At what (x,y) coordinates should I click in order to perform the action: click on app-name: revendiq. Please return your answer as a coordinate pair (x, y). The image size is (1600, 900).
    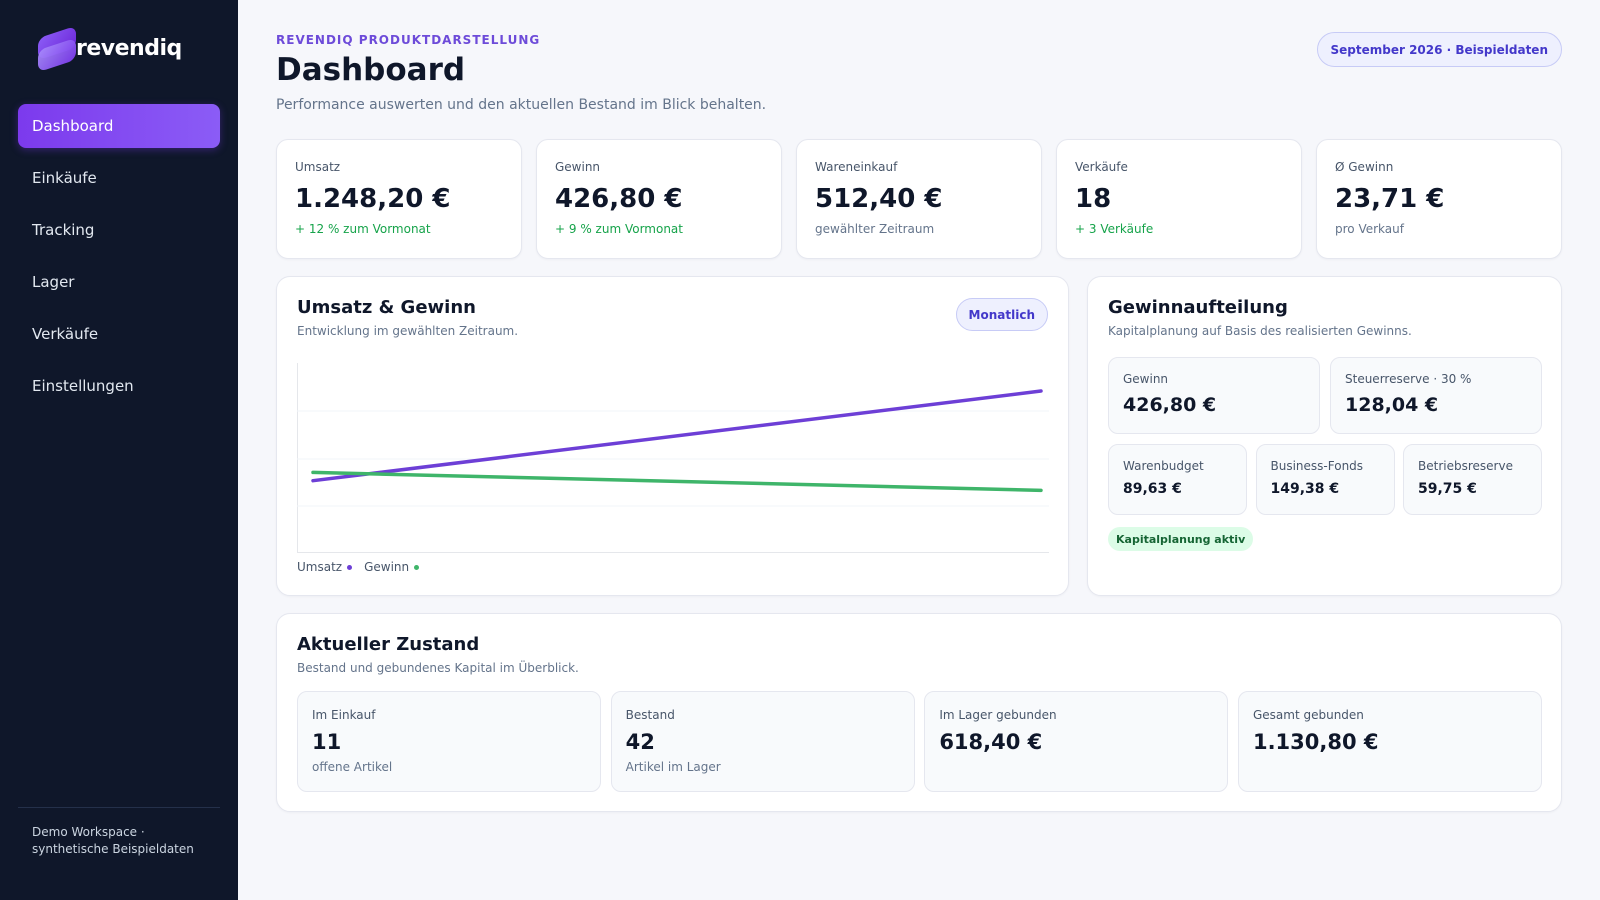
    Looking at the image, I should click on (129, 48).